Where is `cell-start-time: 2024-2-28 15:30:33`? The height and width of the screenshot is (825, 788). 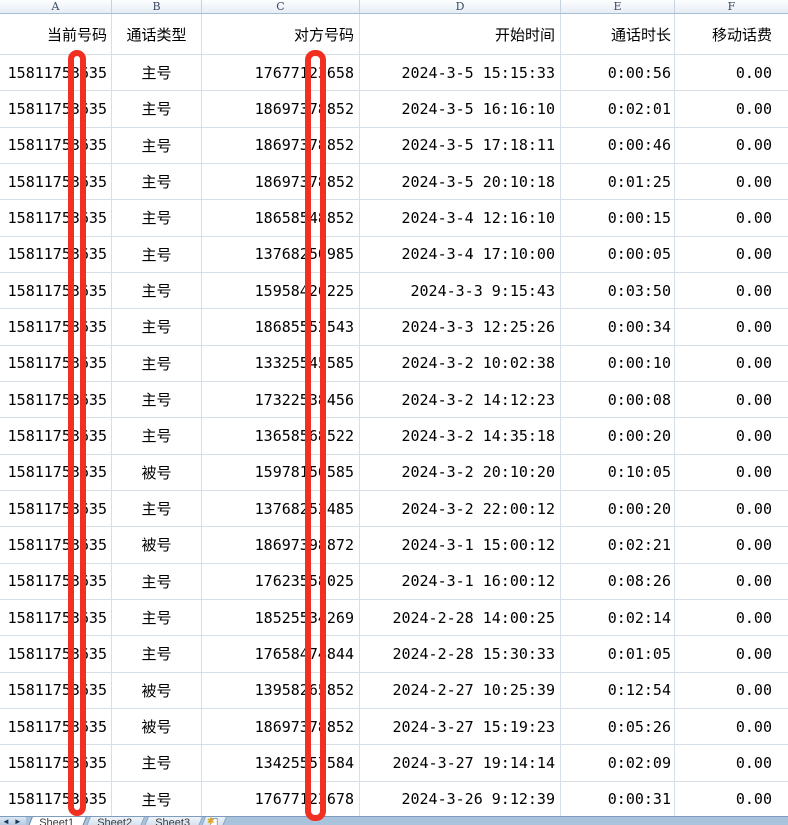
cell-start-time: 2024-2-28 15:30:33 is located at coordinates (460, 654).